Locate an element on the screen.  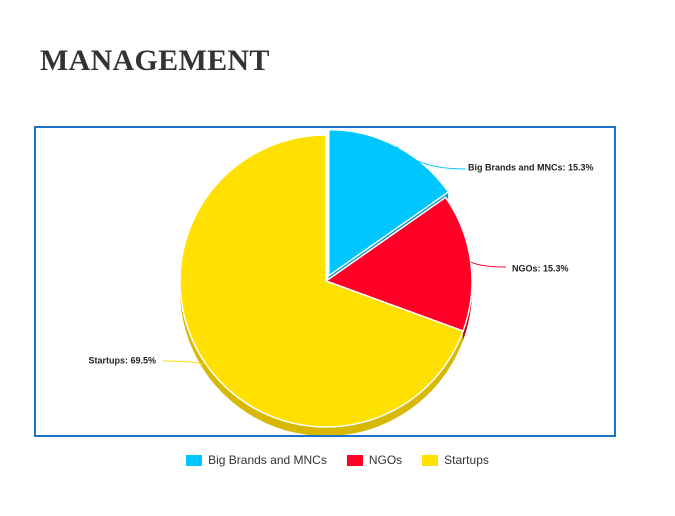
legend-item: Startups is located at coordinates (455, 460).